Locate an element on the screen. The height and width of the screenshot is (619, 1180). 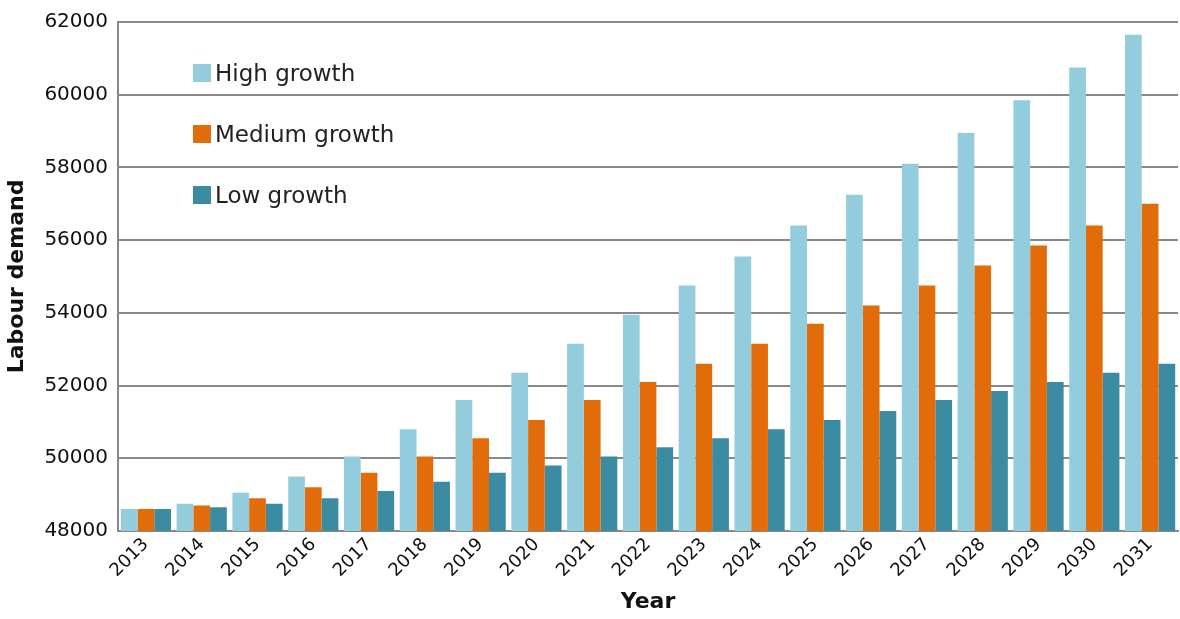
y-tick-label: 48000 is located at coordinates (76, 529).